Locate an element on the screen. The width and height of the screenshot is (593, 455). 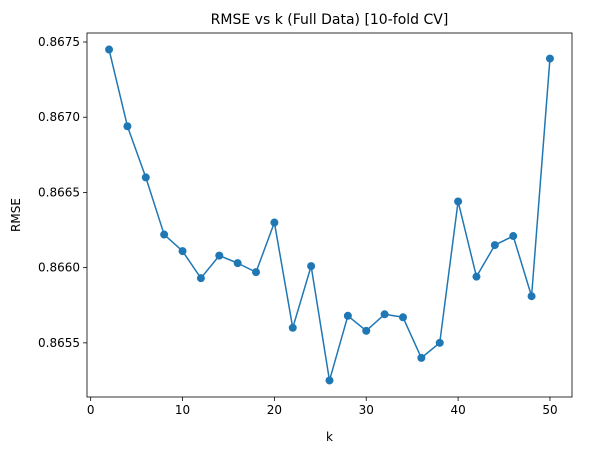
x-tick-label: 0 is located at coordinates (91, 410).